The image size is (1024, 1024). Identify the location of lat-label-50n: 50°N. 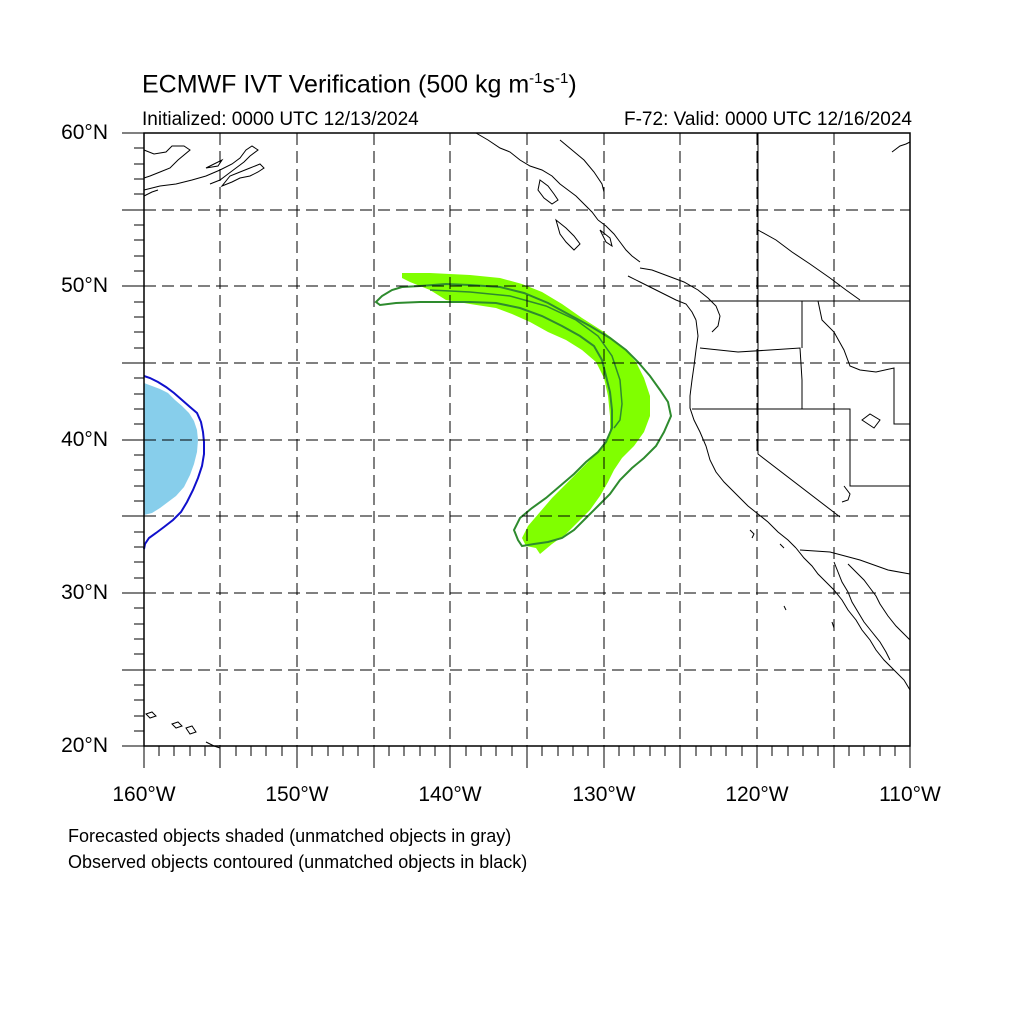
(84, 285).